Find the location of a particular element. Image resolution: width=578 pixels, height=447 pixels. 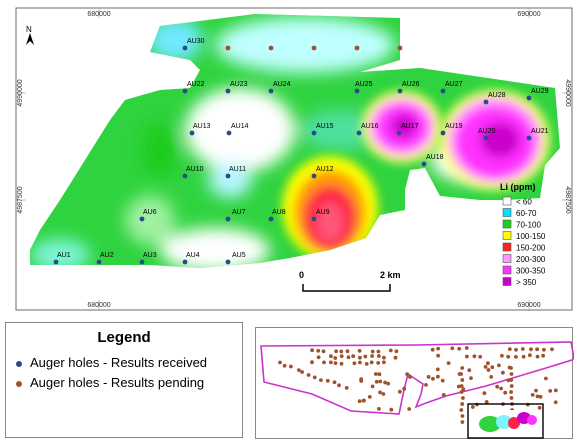

overview-holes is located at coordinates (418, 385).